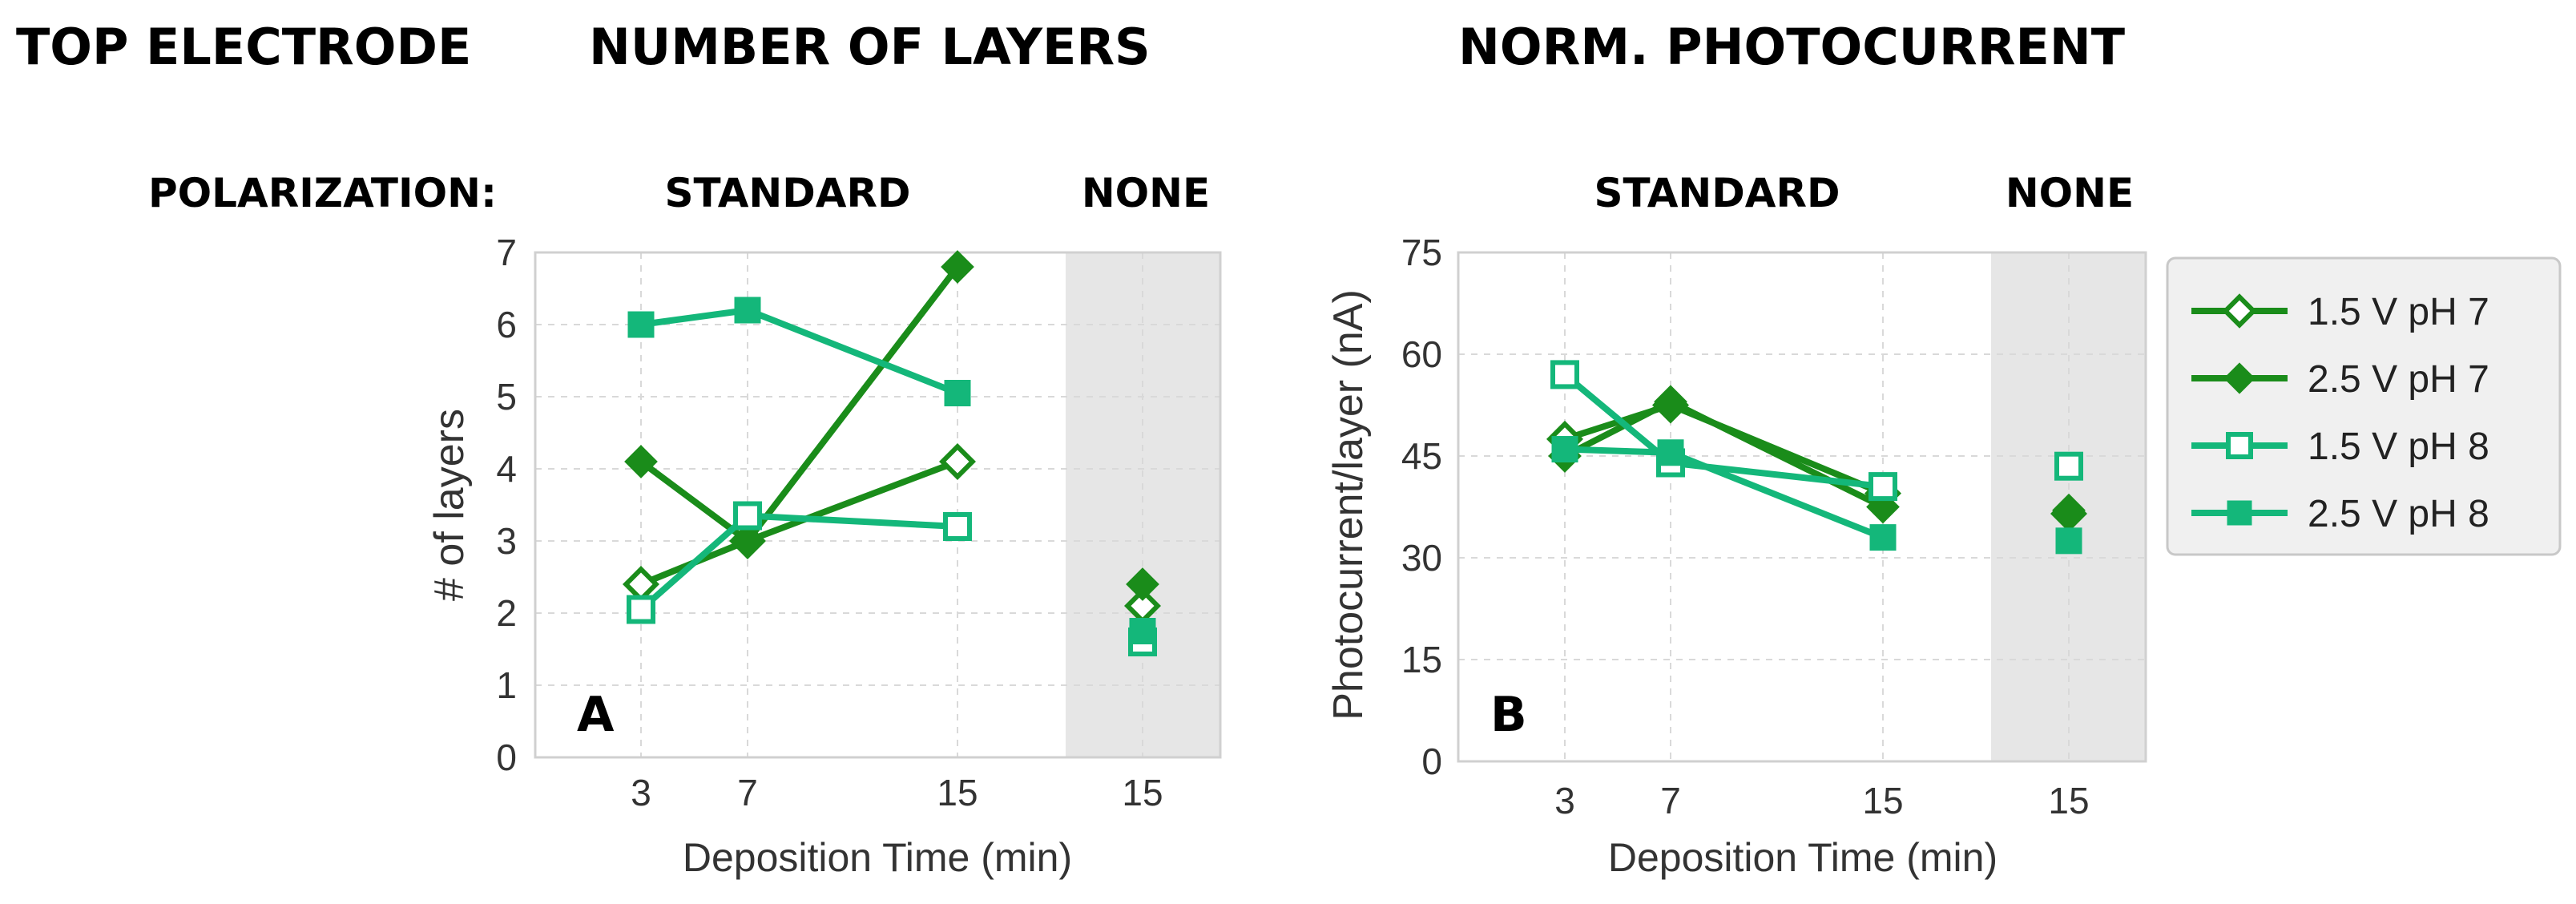  I want to click on panel-b-markers, so click(1816, 457).